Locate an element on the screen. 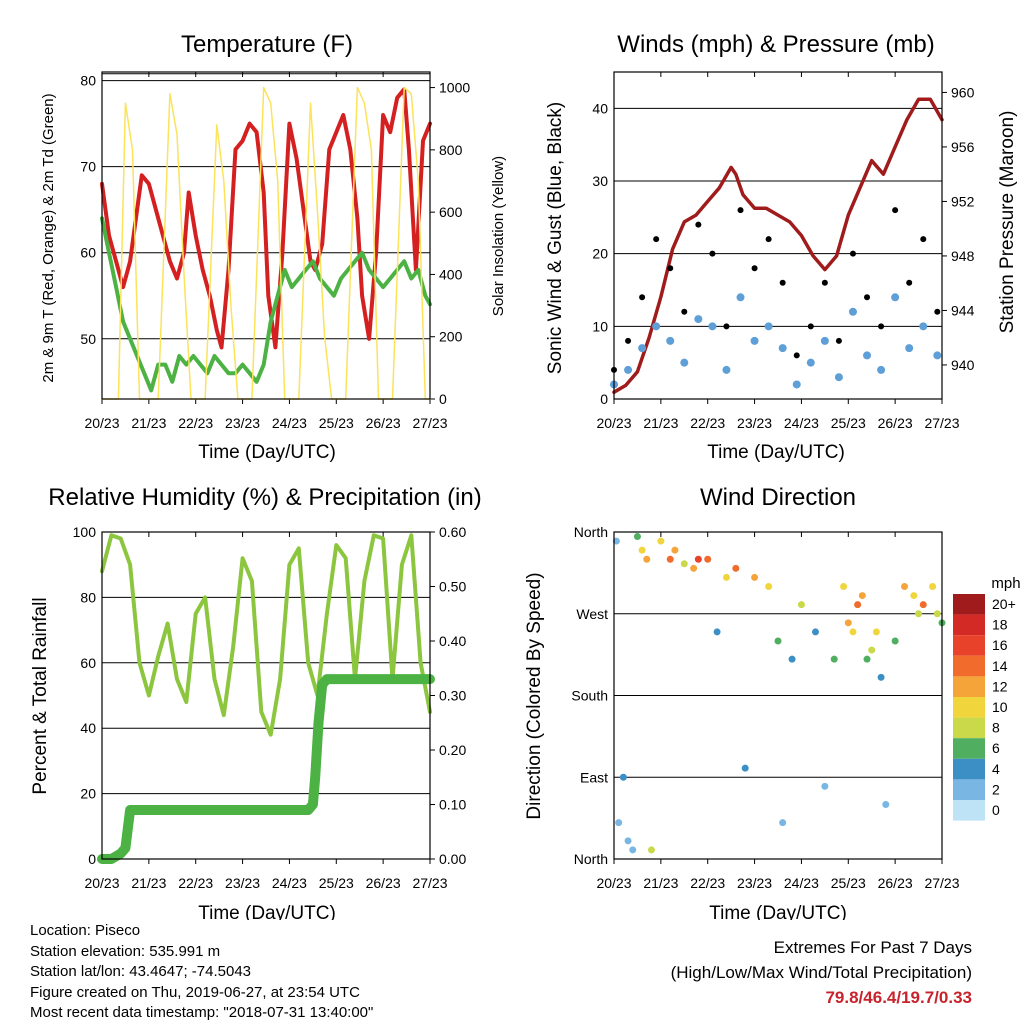 Image resolution: width=1024 pixels, height=1024 pixels. winds-ytick-label: 0 is located at coordinates (604, 399).